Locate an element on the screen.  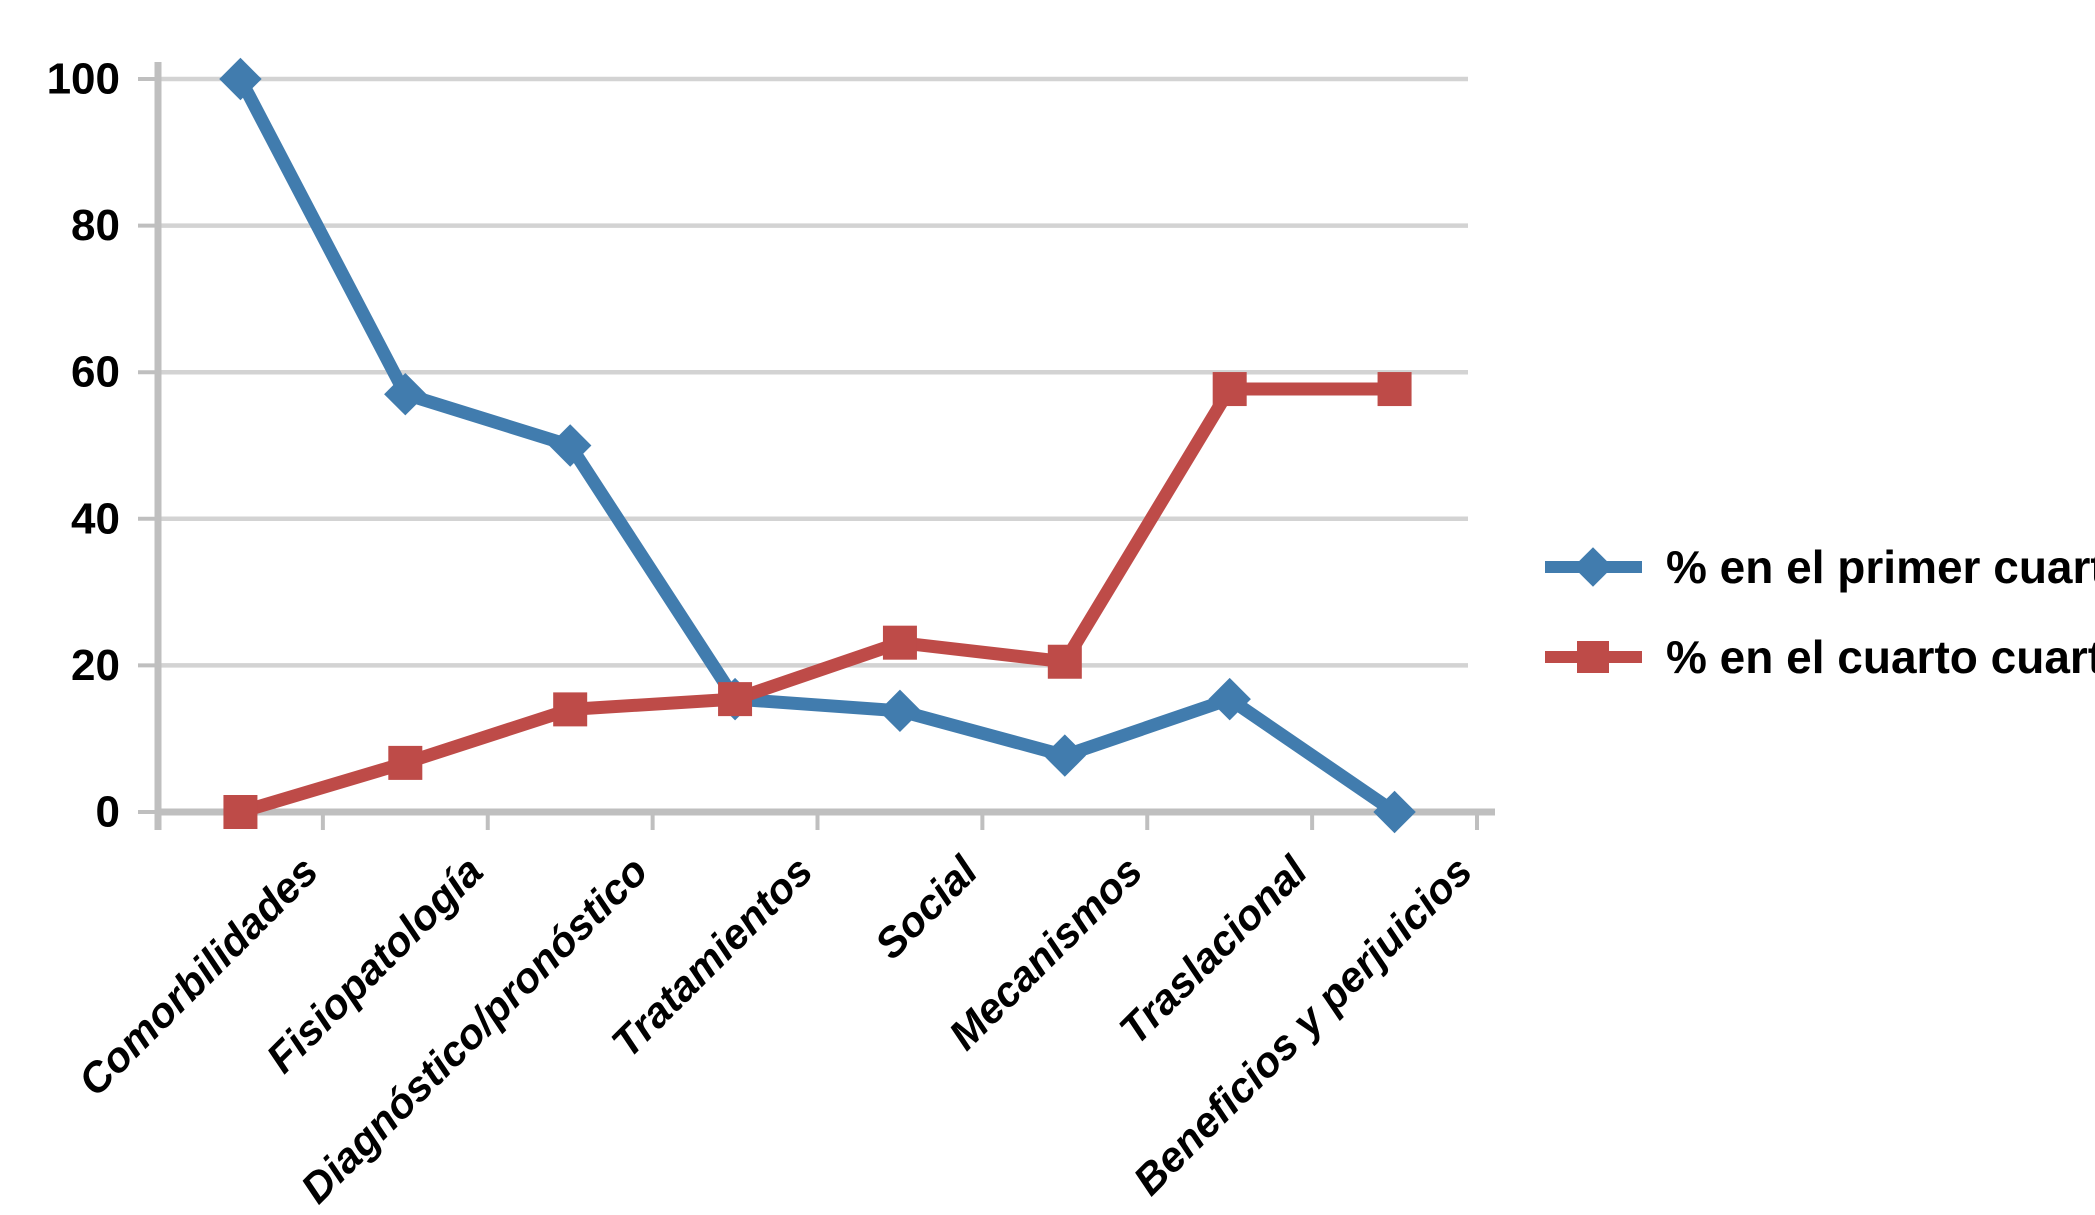
x-axis-category-label: Diagnóstico/pronóstico is located at coordinates (474, 1029).